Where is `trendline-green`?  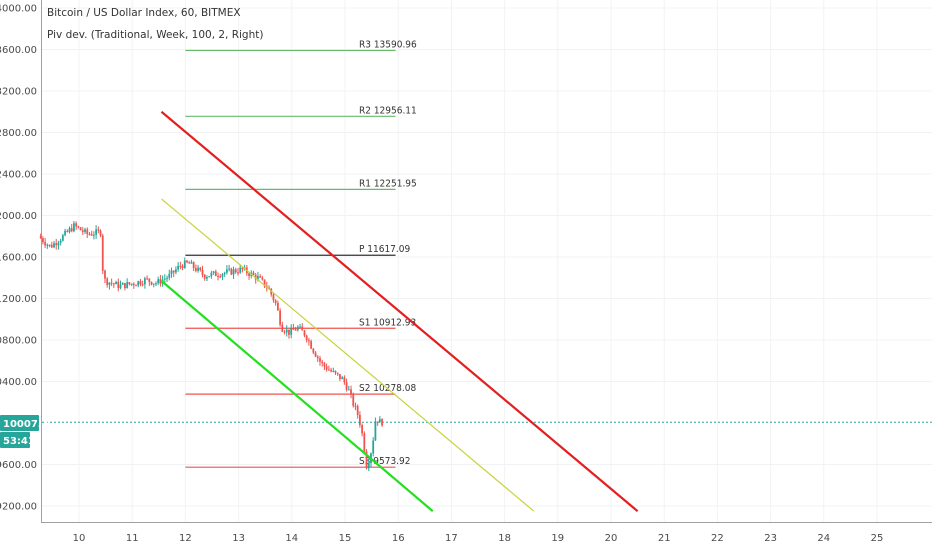 trendline-green is located at coordinates (297, 396).